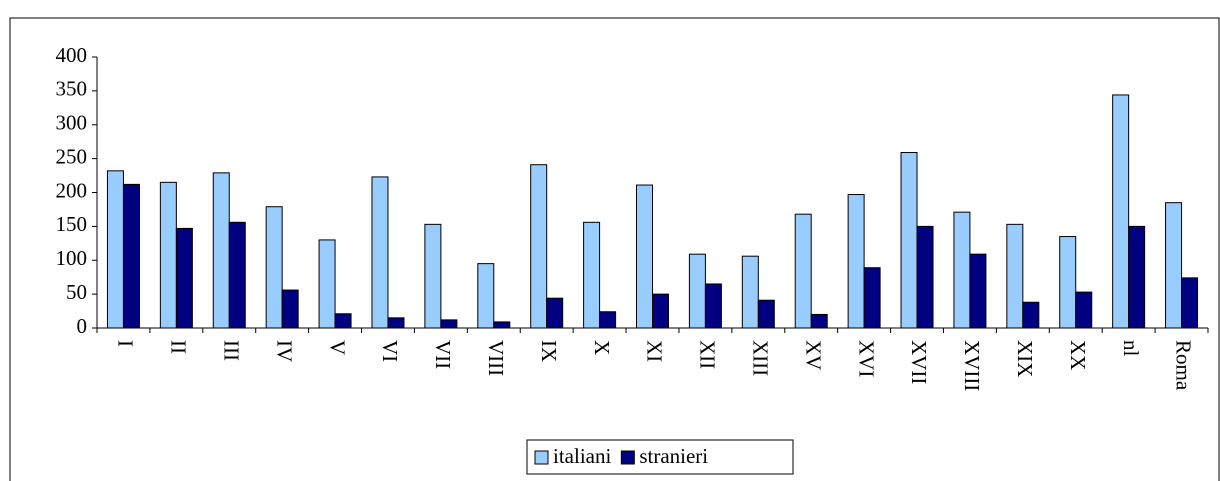 The width and height of the screenshot is (1220, 481). What do you see at coordinates (72, 258) in the screenshot?
I see `y-tick-label: 100` at bounding box center [72, 258].